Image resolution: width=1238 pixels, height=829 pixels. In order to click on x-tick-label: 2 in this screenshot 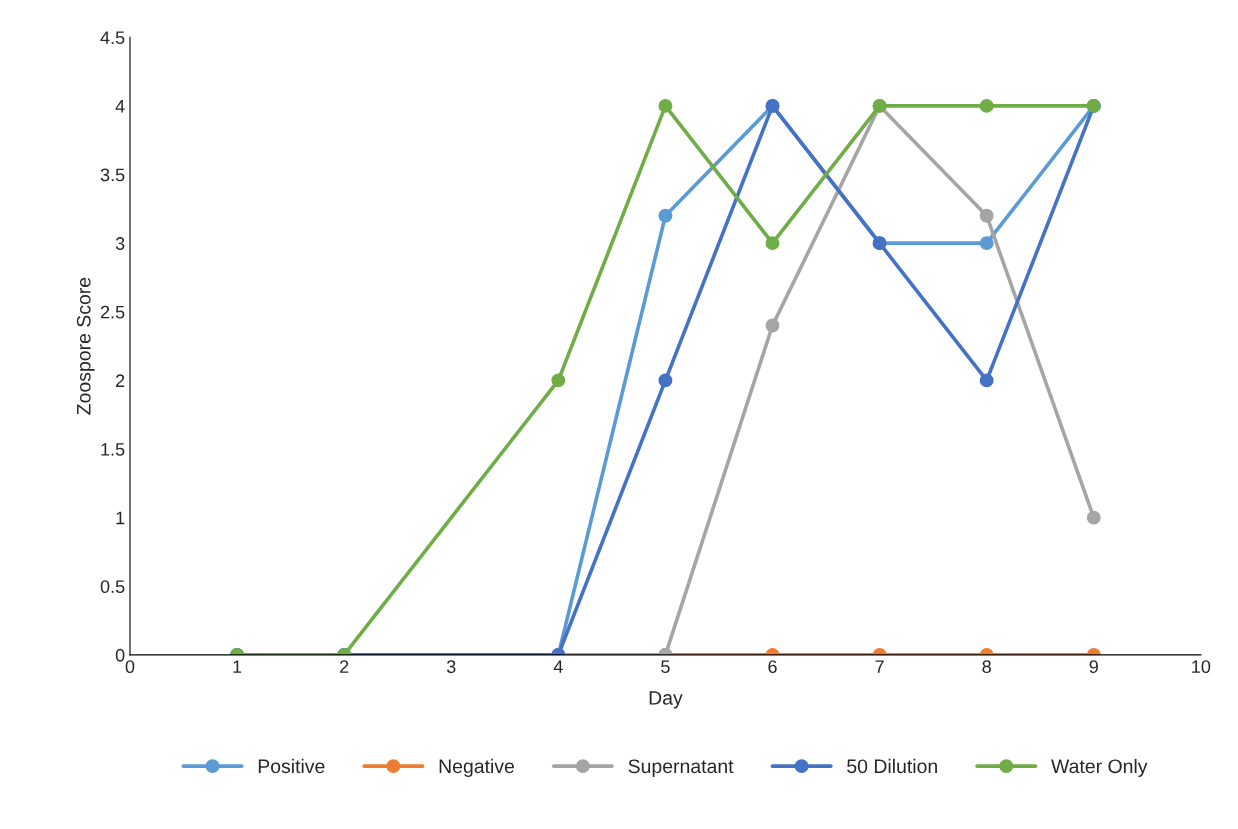, I will do `click(344, 666)`.